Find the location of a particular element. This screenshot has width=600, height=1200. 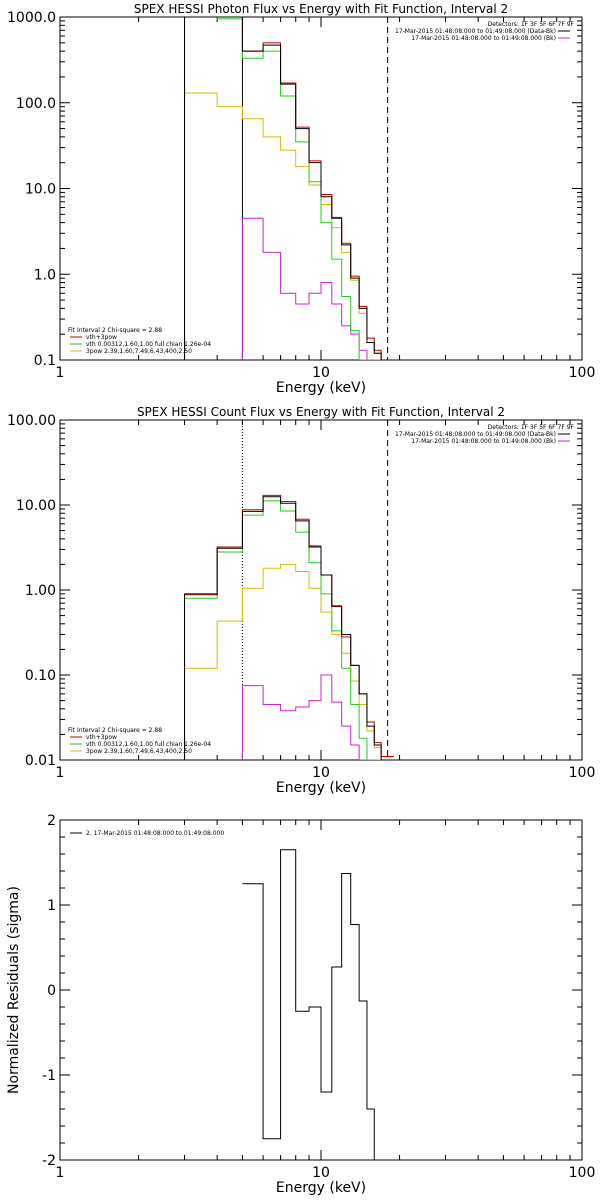

y-axis-label: Normalized Residuals (sigma) is located at coordinates (14, 990).